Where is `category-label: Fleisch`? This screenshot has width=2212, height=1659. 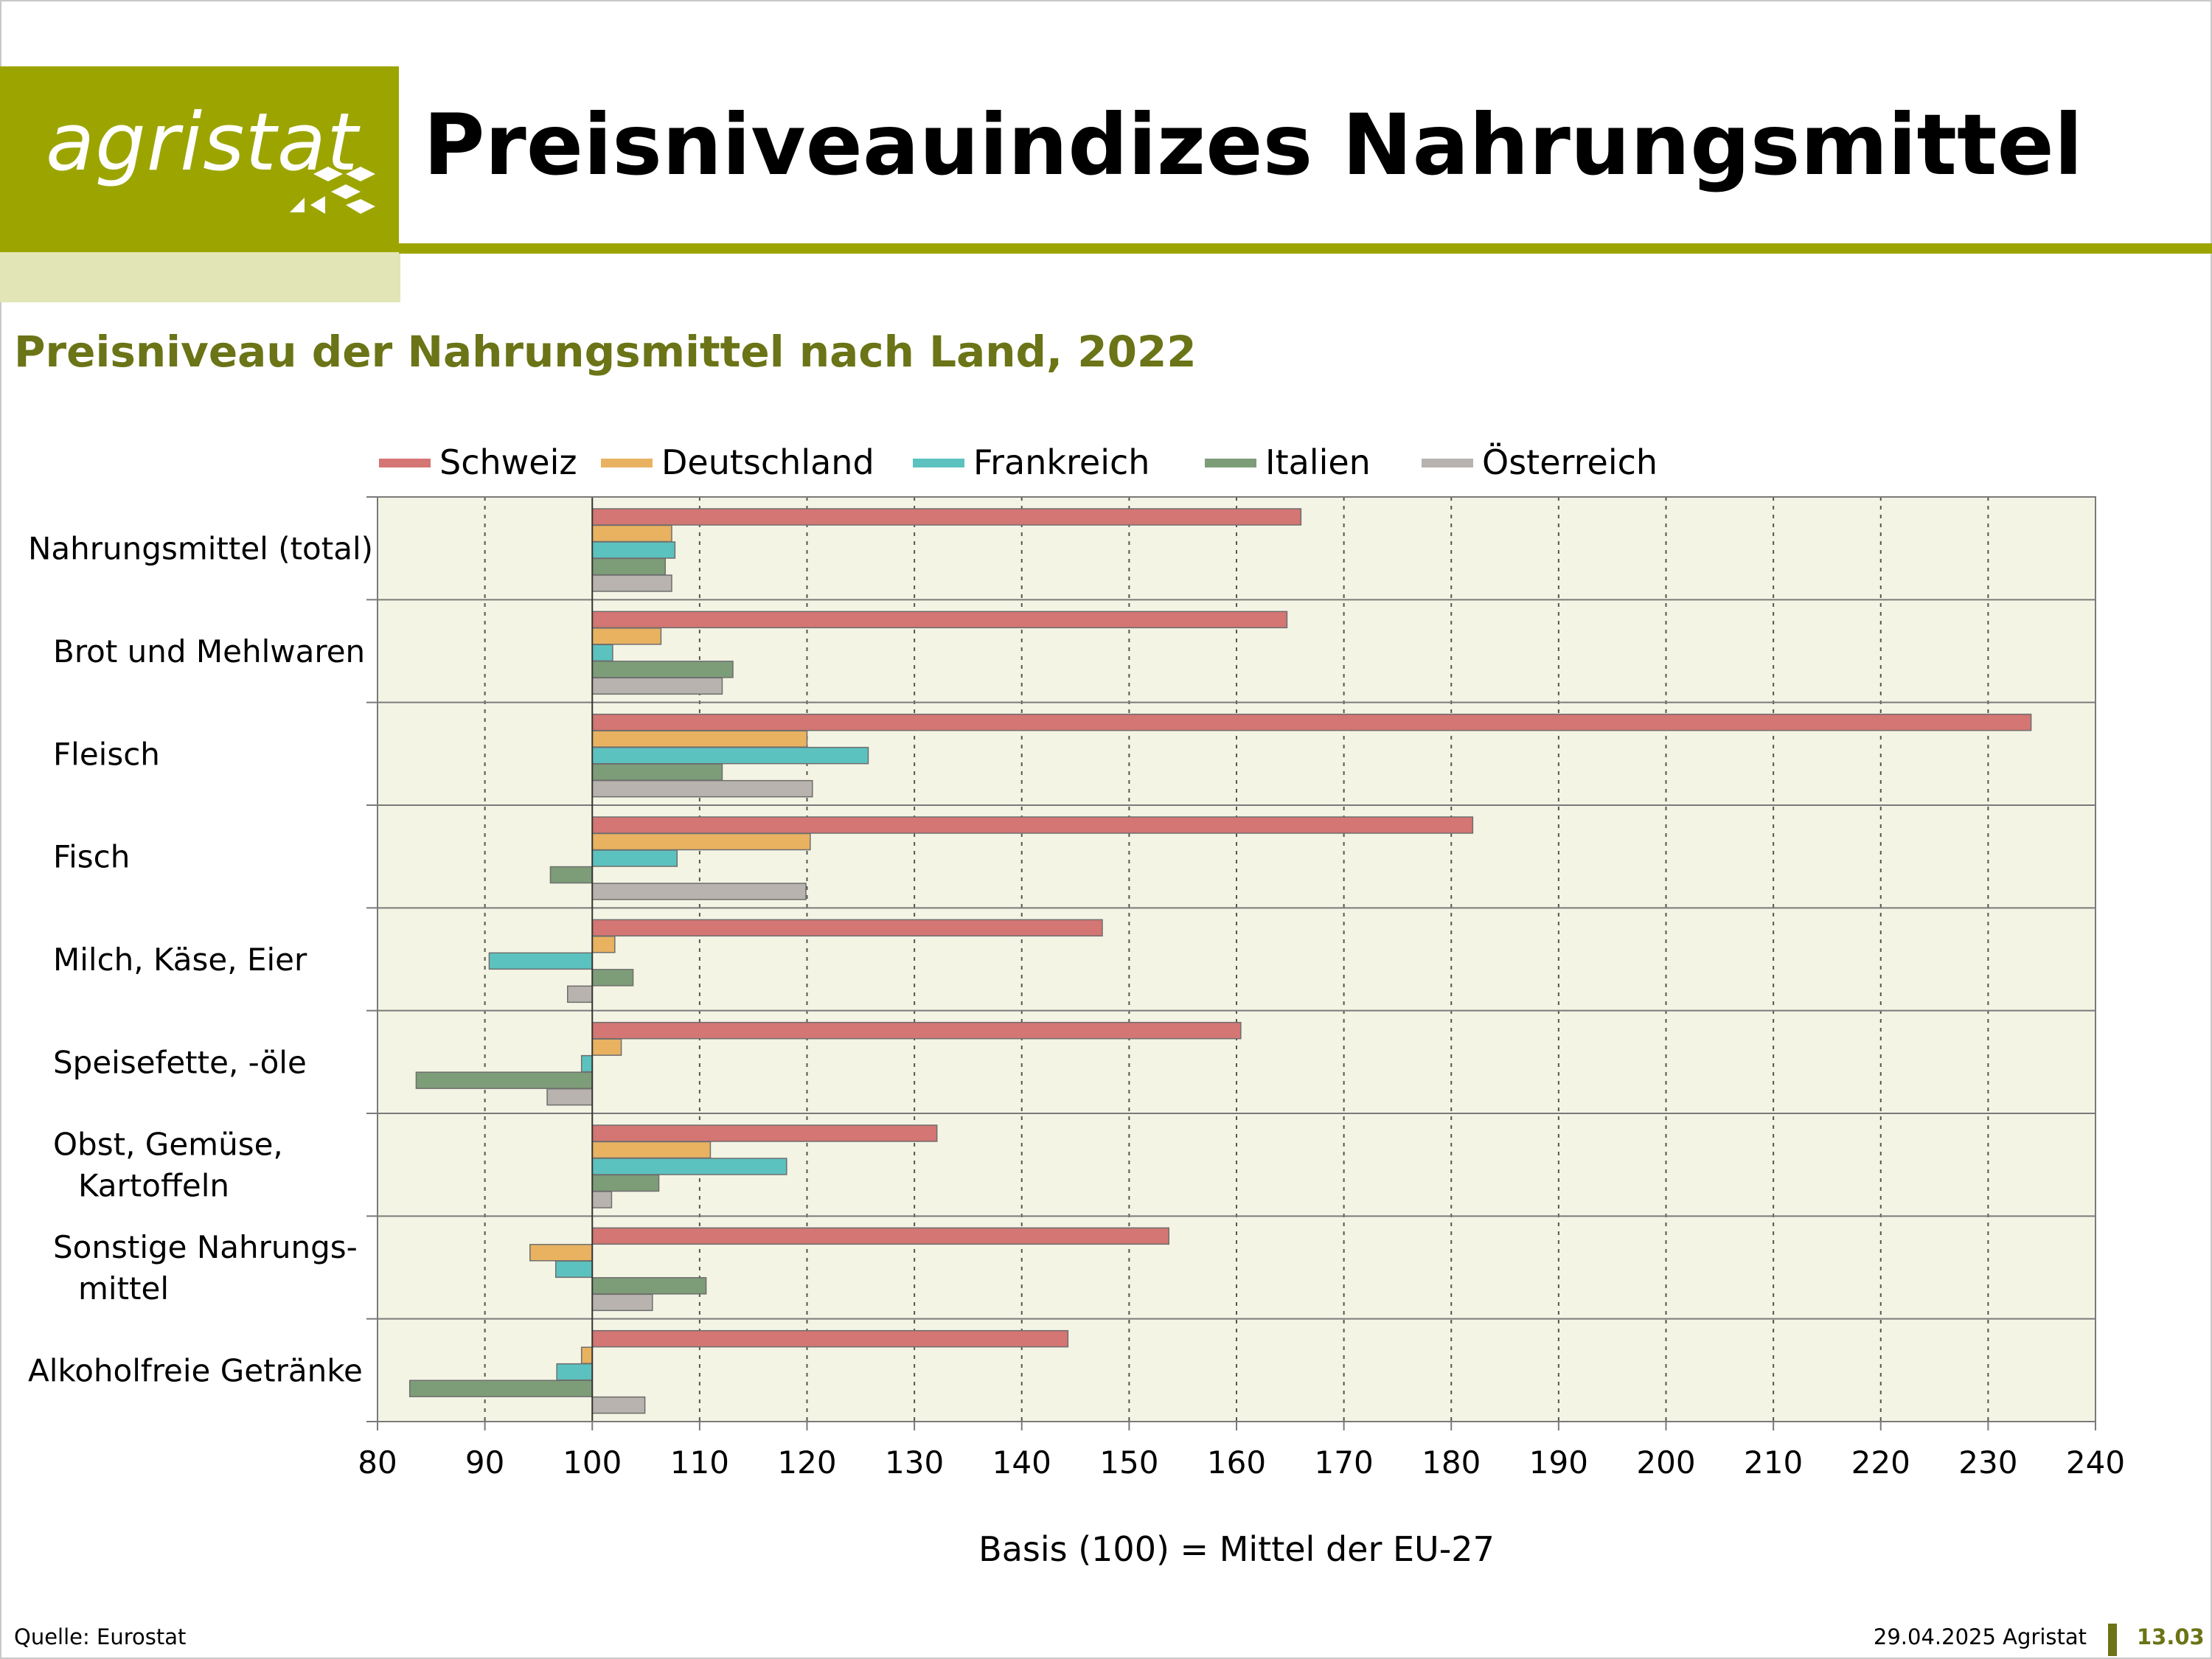
category-label: Fleisch is located at coordinates (106, 754).